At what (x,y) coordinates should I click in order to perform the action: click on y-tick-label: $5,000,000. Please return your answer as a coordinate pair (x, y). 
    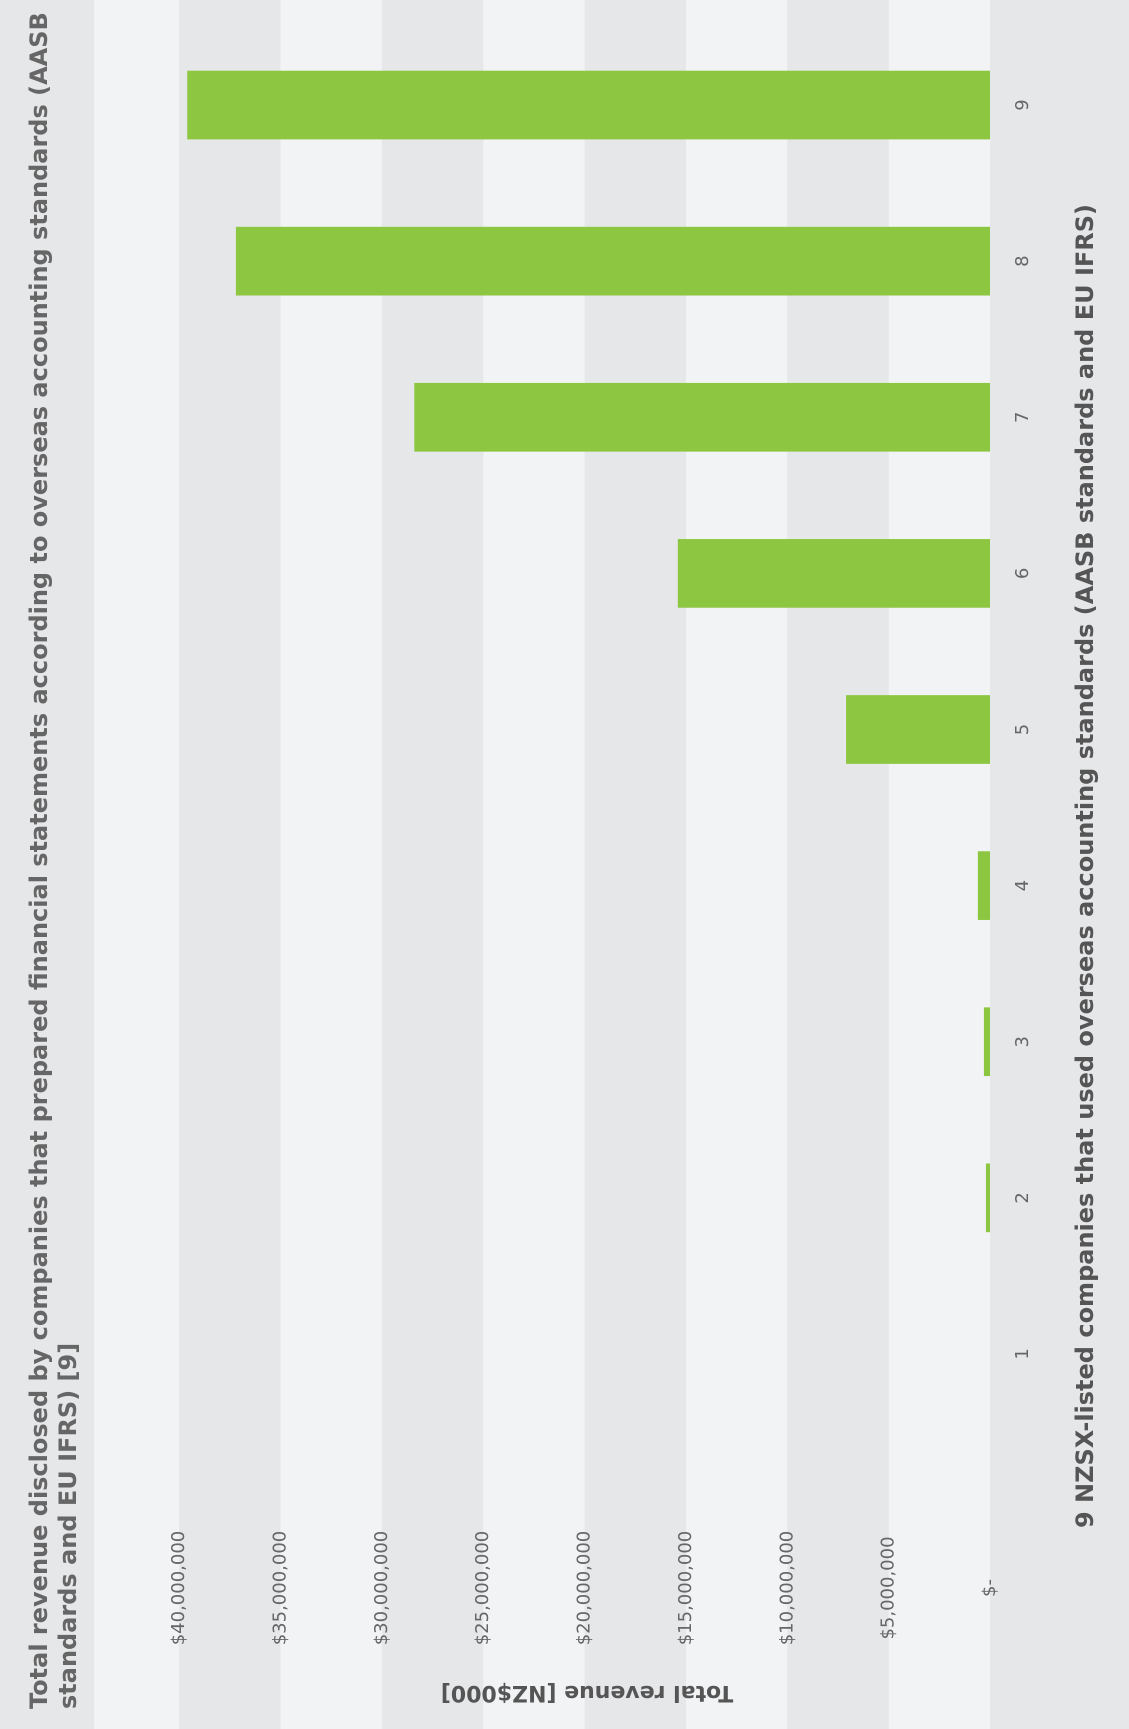
    Looking at the image, I should click on (888, 1587).